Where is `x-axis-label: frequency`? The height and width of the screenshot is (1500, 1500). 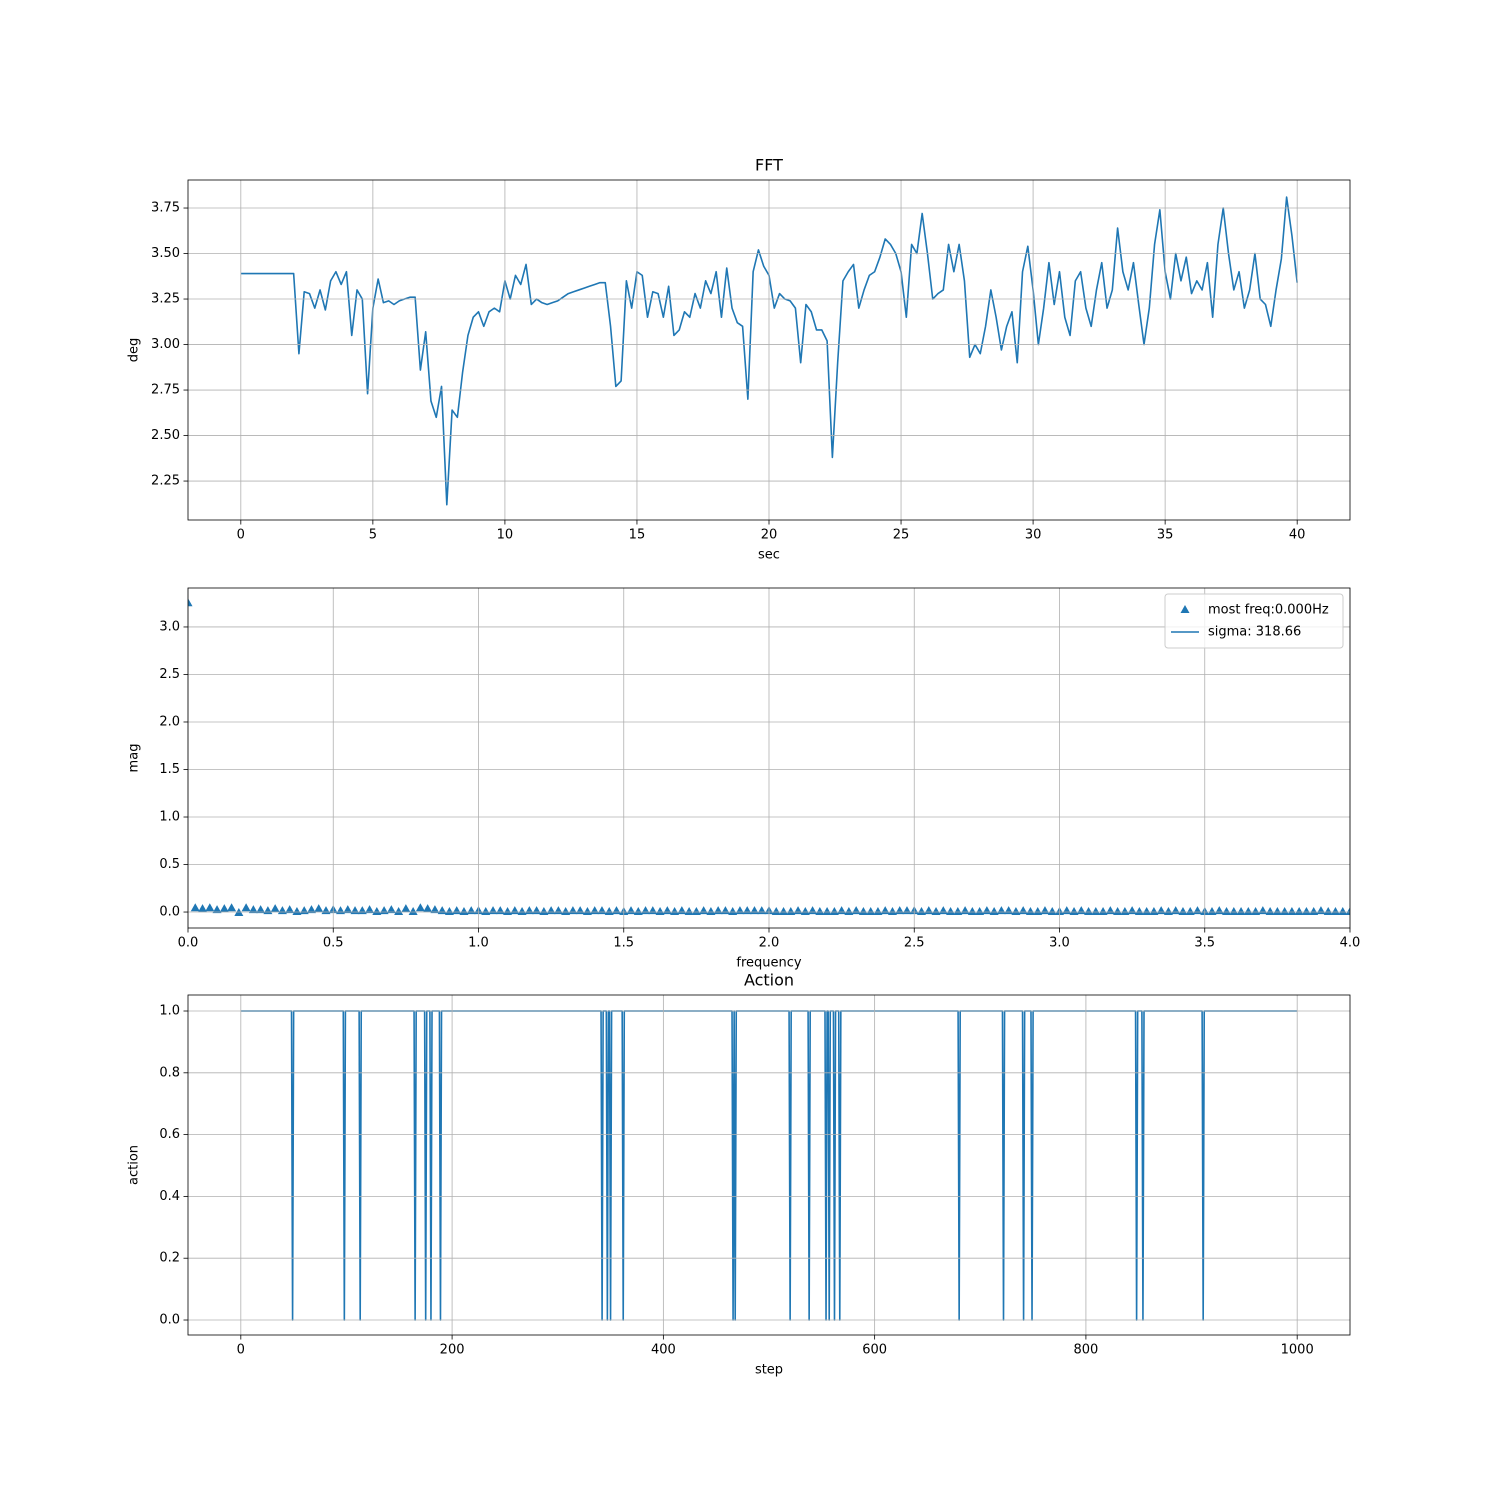
x-axis-label: frequency is located at coordinates (769, 963).